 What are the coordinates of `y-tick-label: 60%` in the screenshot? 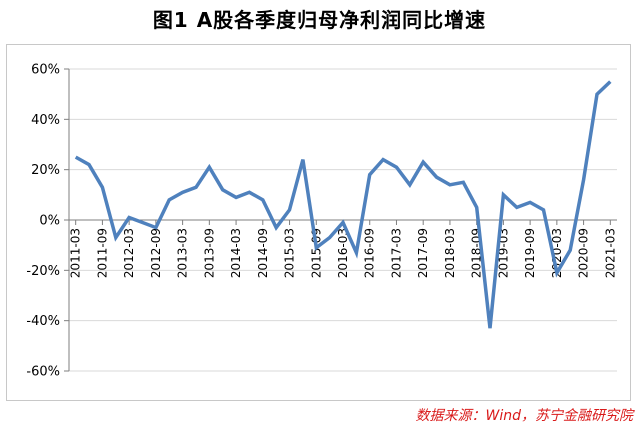 It's located at (45, 70).